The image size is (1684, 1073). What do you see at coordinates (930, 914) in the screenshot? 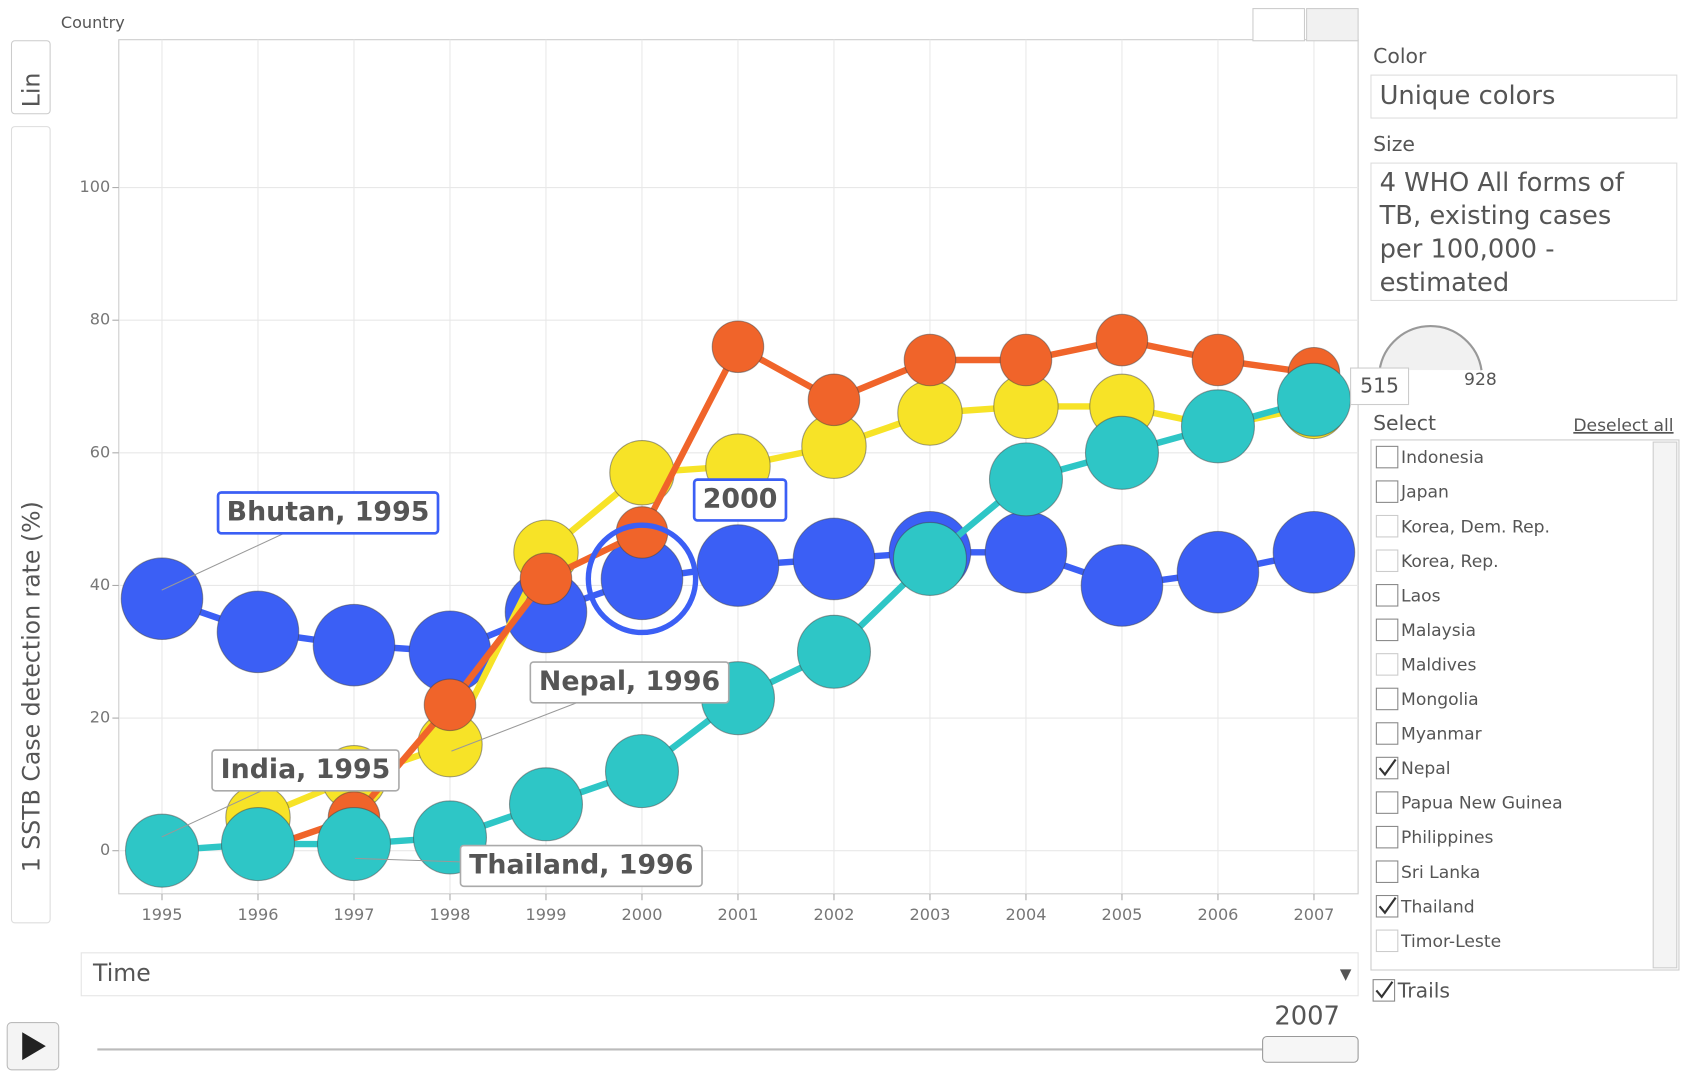
I see `x-tick-label: 2003` at bounding box center [930, 914].